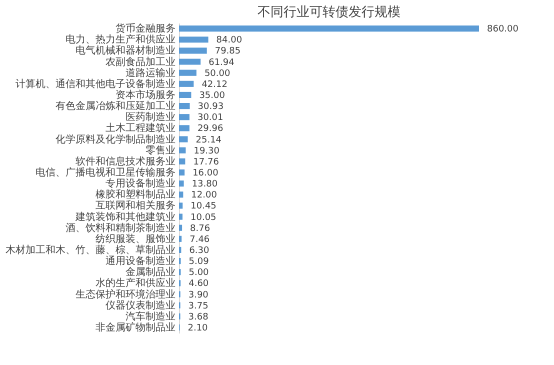 The height and width of the screenshot is (365, 554). Describe the element at coordinates (198, 306) in the screenshot. I see `data-label: 3.75` at that location.